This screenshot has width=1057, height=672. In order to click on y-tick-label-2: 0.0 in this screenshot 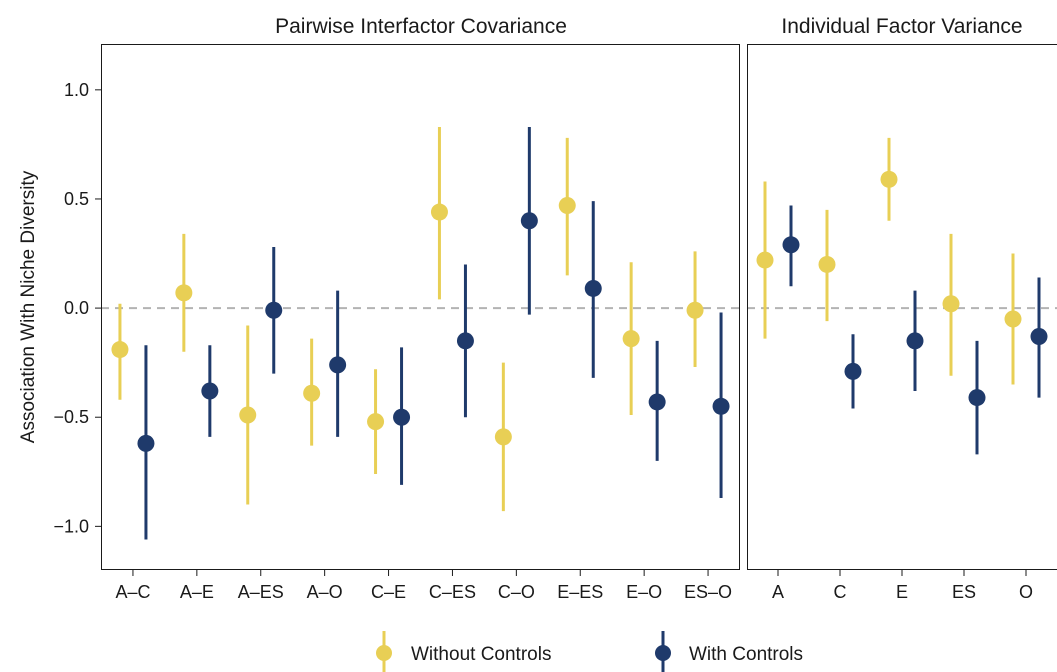, I will do `click(76, 308)`.